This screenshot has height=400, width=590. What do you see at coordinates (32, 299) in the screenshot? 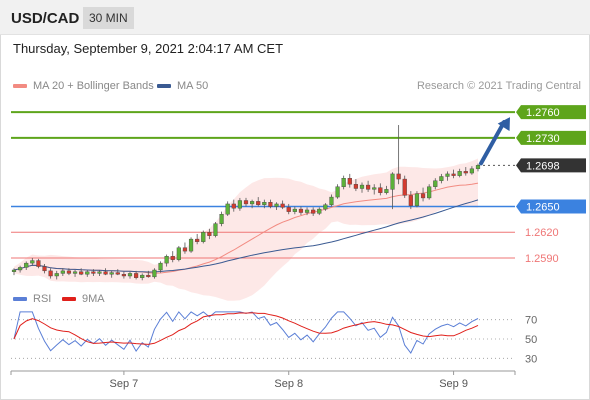
I see `legend-rsi: RSI` at bounding box center [32, 299].